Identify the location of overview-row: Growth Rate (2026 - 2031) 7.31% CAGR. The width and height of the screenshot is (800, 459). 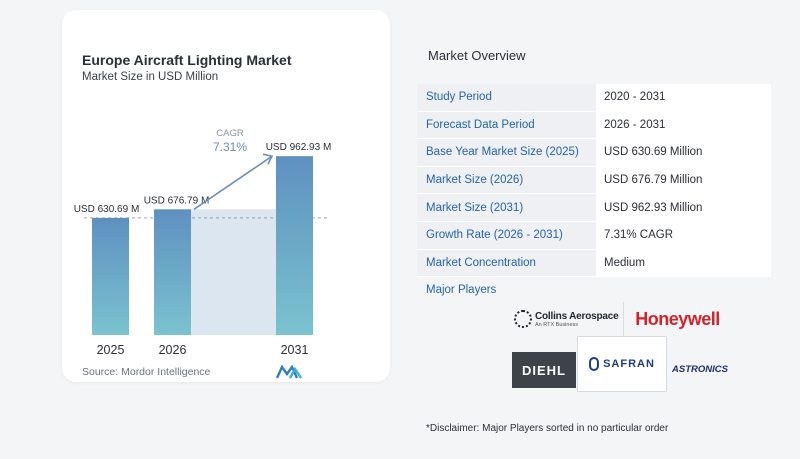
(594, 235).